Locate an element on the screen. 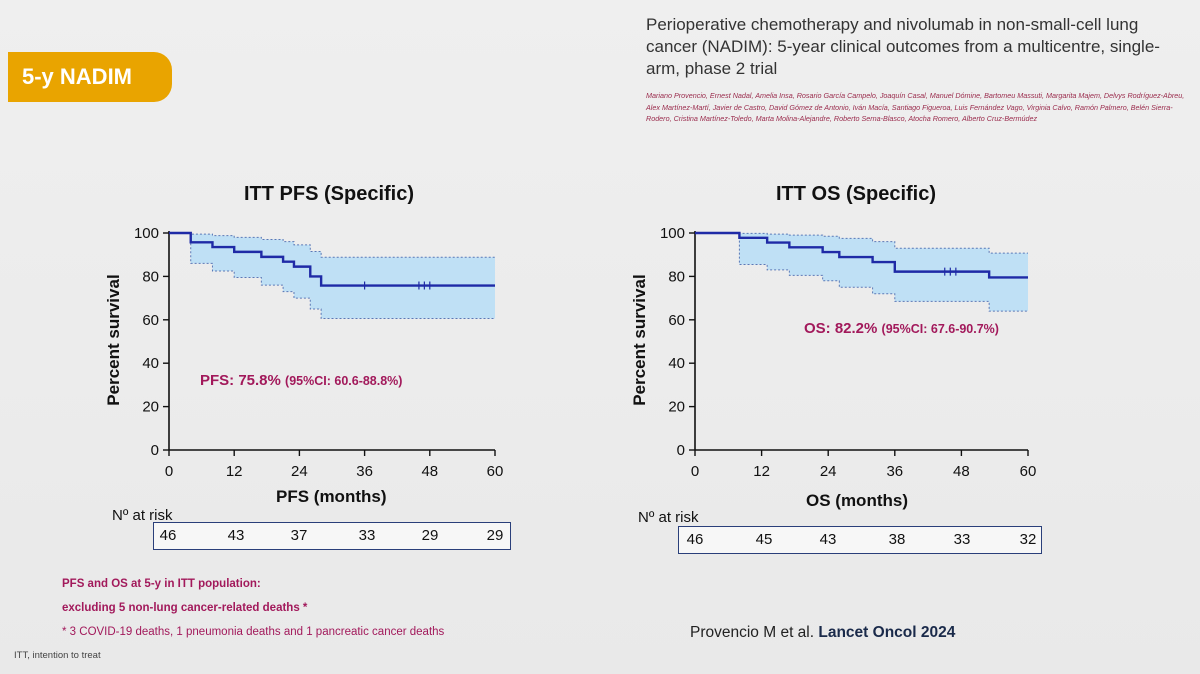 This screenshot has width=1200, height=674. pfs-risk-value-60: 29 is located at coordinates (495, 535).